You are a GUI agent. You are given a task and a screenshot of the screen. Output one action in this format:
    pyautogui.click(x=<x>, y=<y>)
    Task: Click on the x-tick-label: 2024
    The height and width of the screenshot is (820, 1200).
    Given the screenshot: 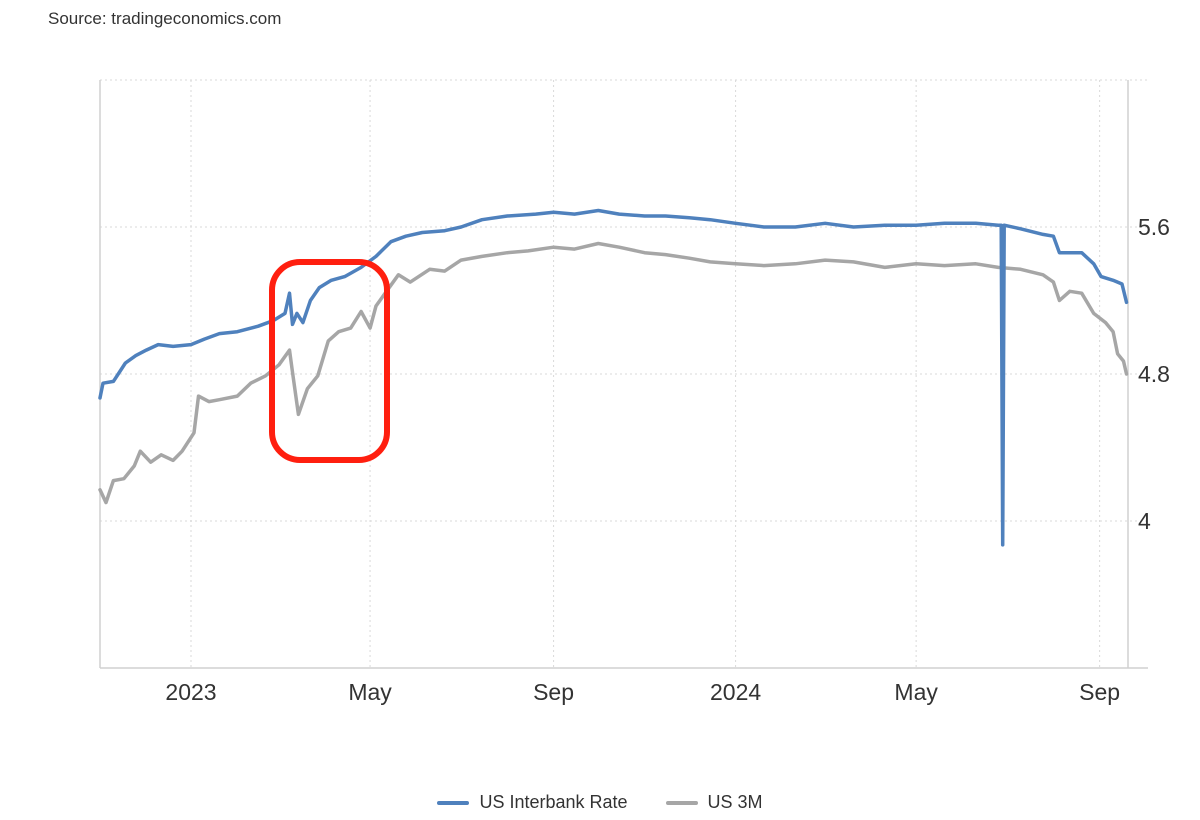 What is the action you would take?
    pyautogui.click(x=735, y=692)
    